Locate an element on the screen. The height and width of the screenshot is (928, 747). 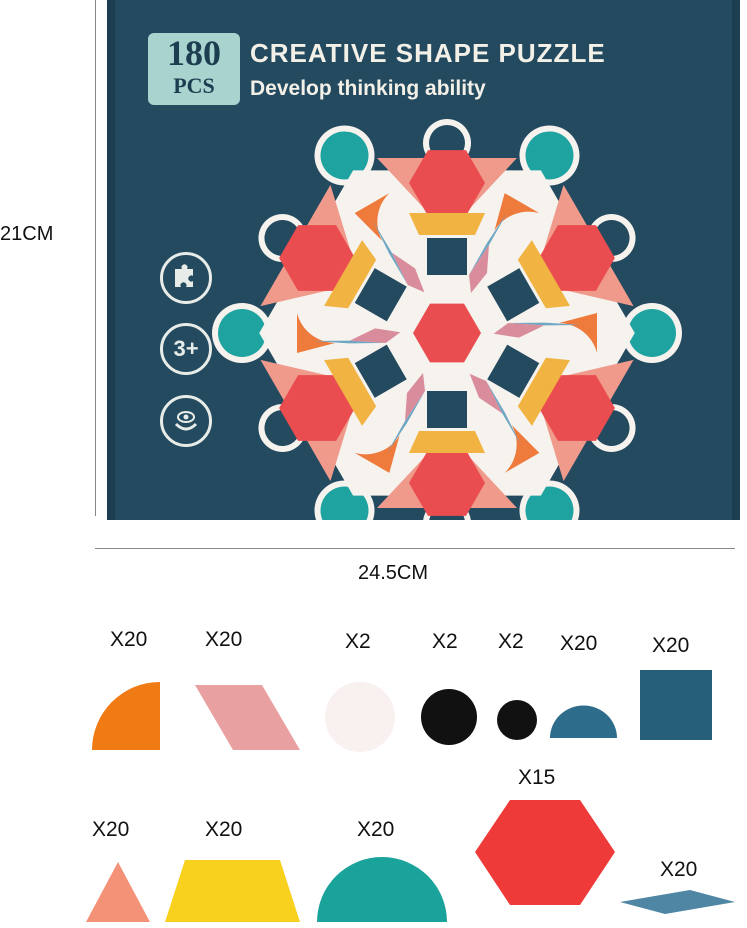
box-title: CREATIVE SHAPE PUZZLE is located at coordinates (428, 53).